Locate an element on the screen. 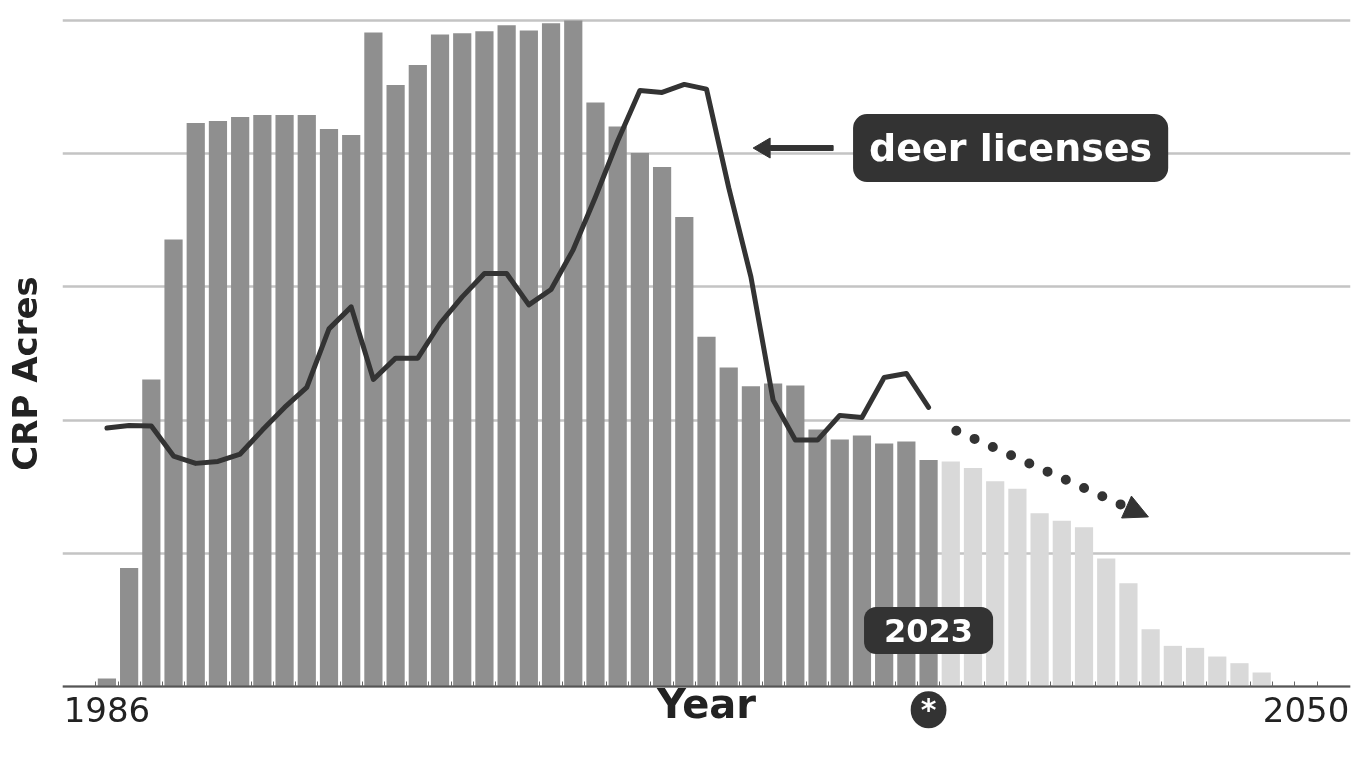 Image resolution: width=1364 pixels, height=760 pixels. annotation: 2023 is located at coordinates (929, 630).